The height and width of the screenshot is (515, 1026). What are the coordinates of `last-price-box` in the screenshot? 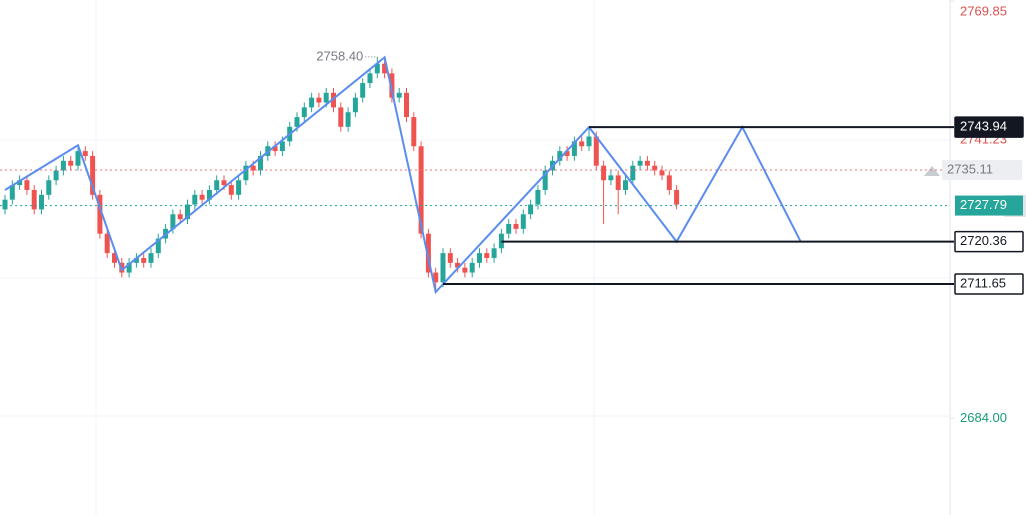 It's located at (989, 205).